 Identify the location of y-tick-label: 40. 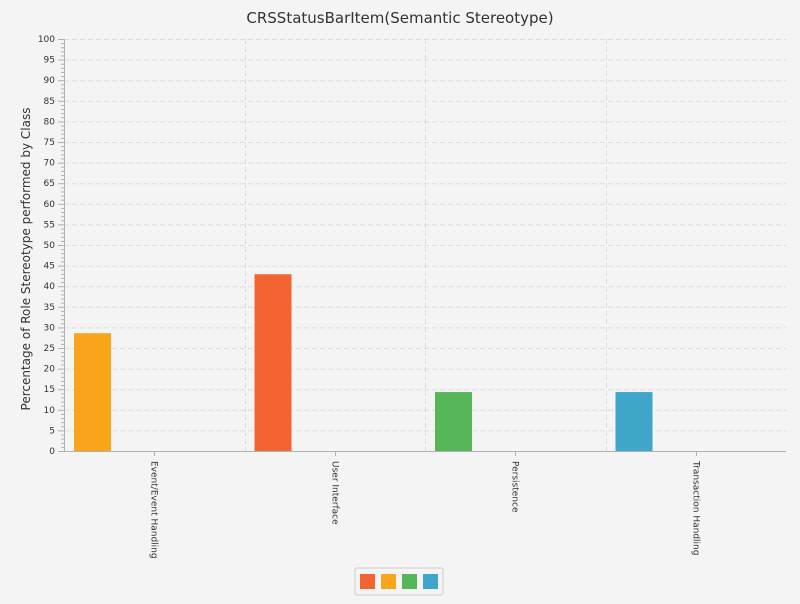
(50, 287).